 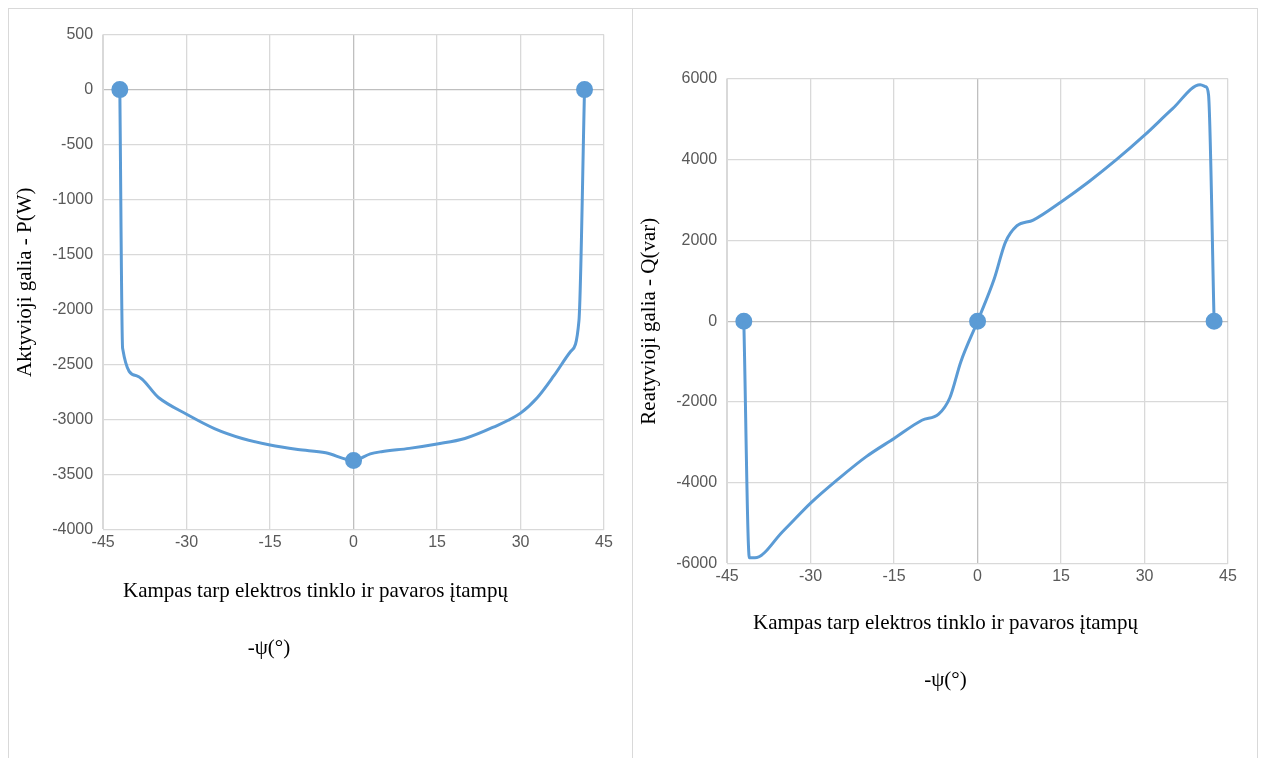 What do you see at coordinates (77, 144) in the screenshot?
I see `y-tick-label: -500` at bounding box center [77, 144].